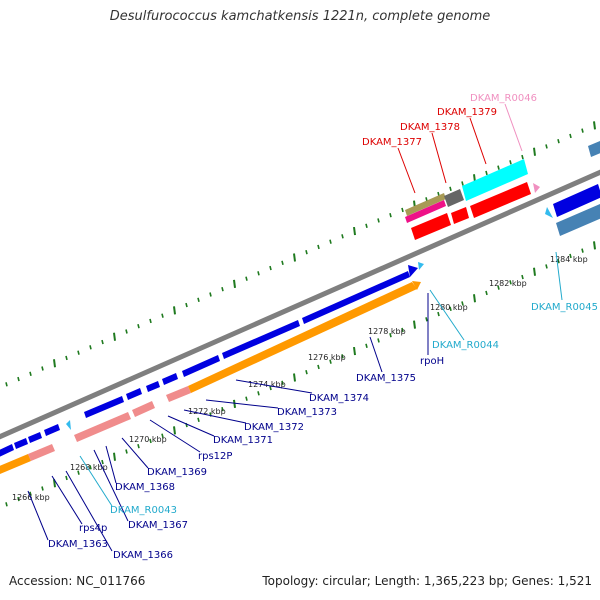 The width and height of the screenshot is (600, 600). Describe the element at coordinates (177, 472) in the screenshot. I see `gene-label: DKAM_1369` at that location.